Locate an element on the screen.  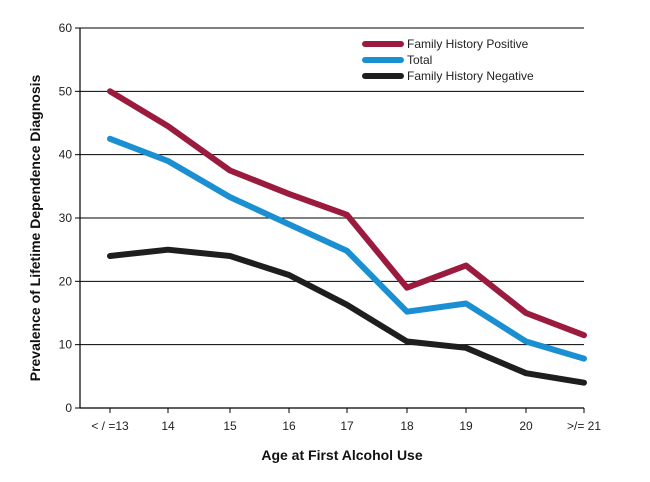
x-tick-label: 16 is located at coordinates (289, 426).